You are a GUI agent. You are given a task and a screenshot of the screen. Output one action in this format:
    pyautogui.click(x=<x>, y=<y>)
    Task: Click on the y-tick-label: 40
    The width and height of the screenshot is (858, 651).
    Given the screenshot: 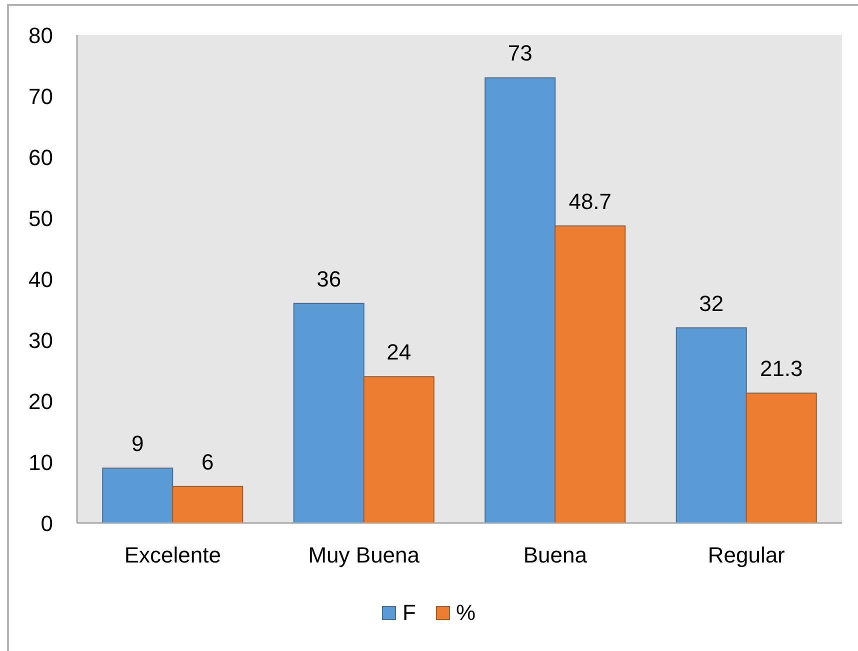 What is the action you would take?
    pyautogui.click(x=40, y=279)
    